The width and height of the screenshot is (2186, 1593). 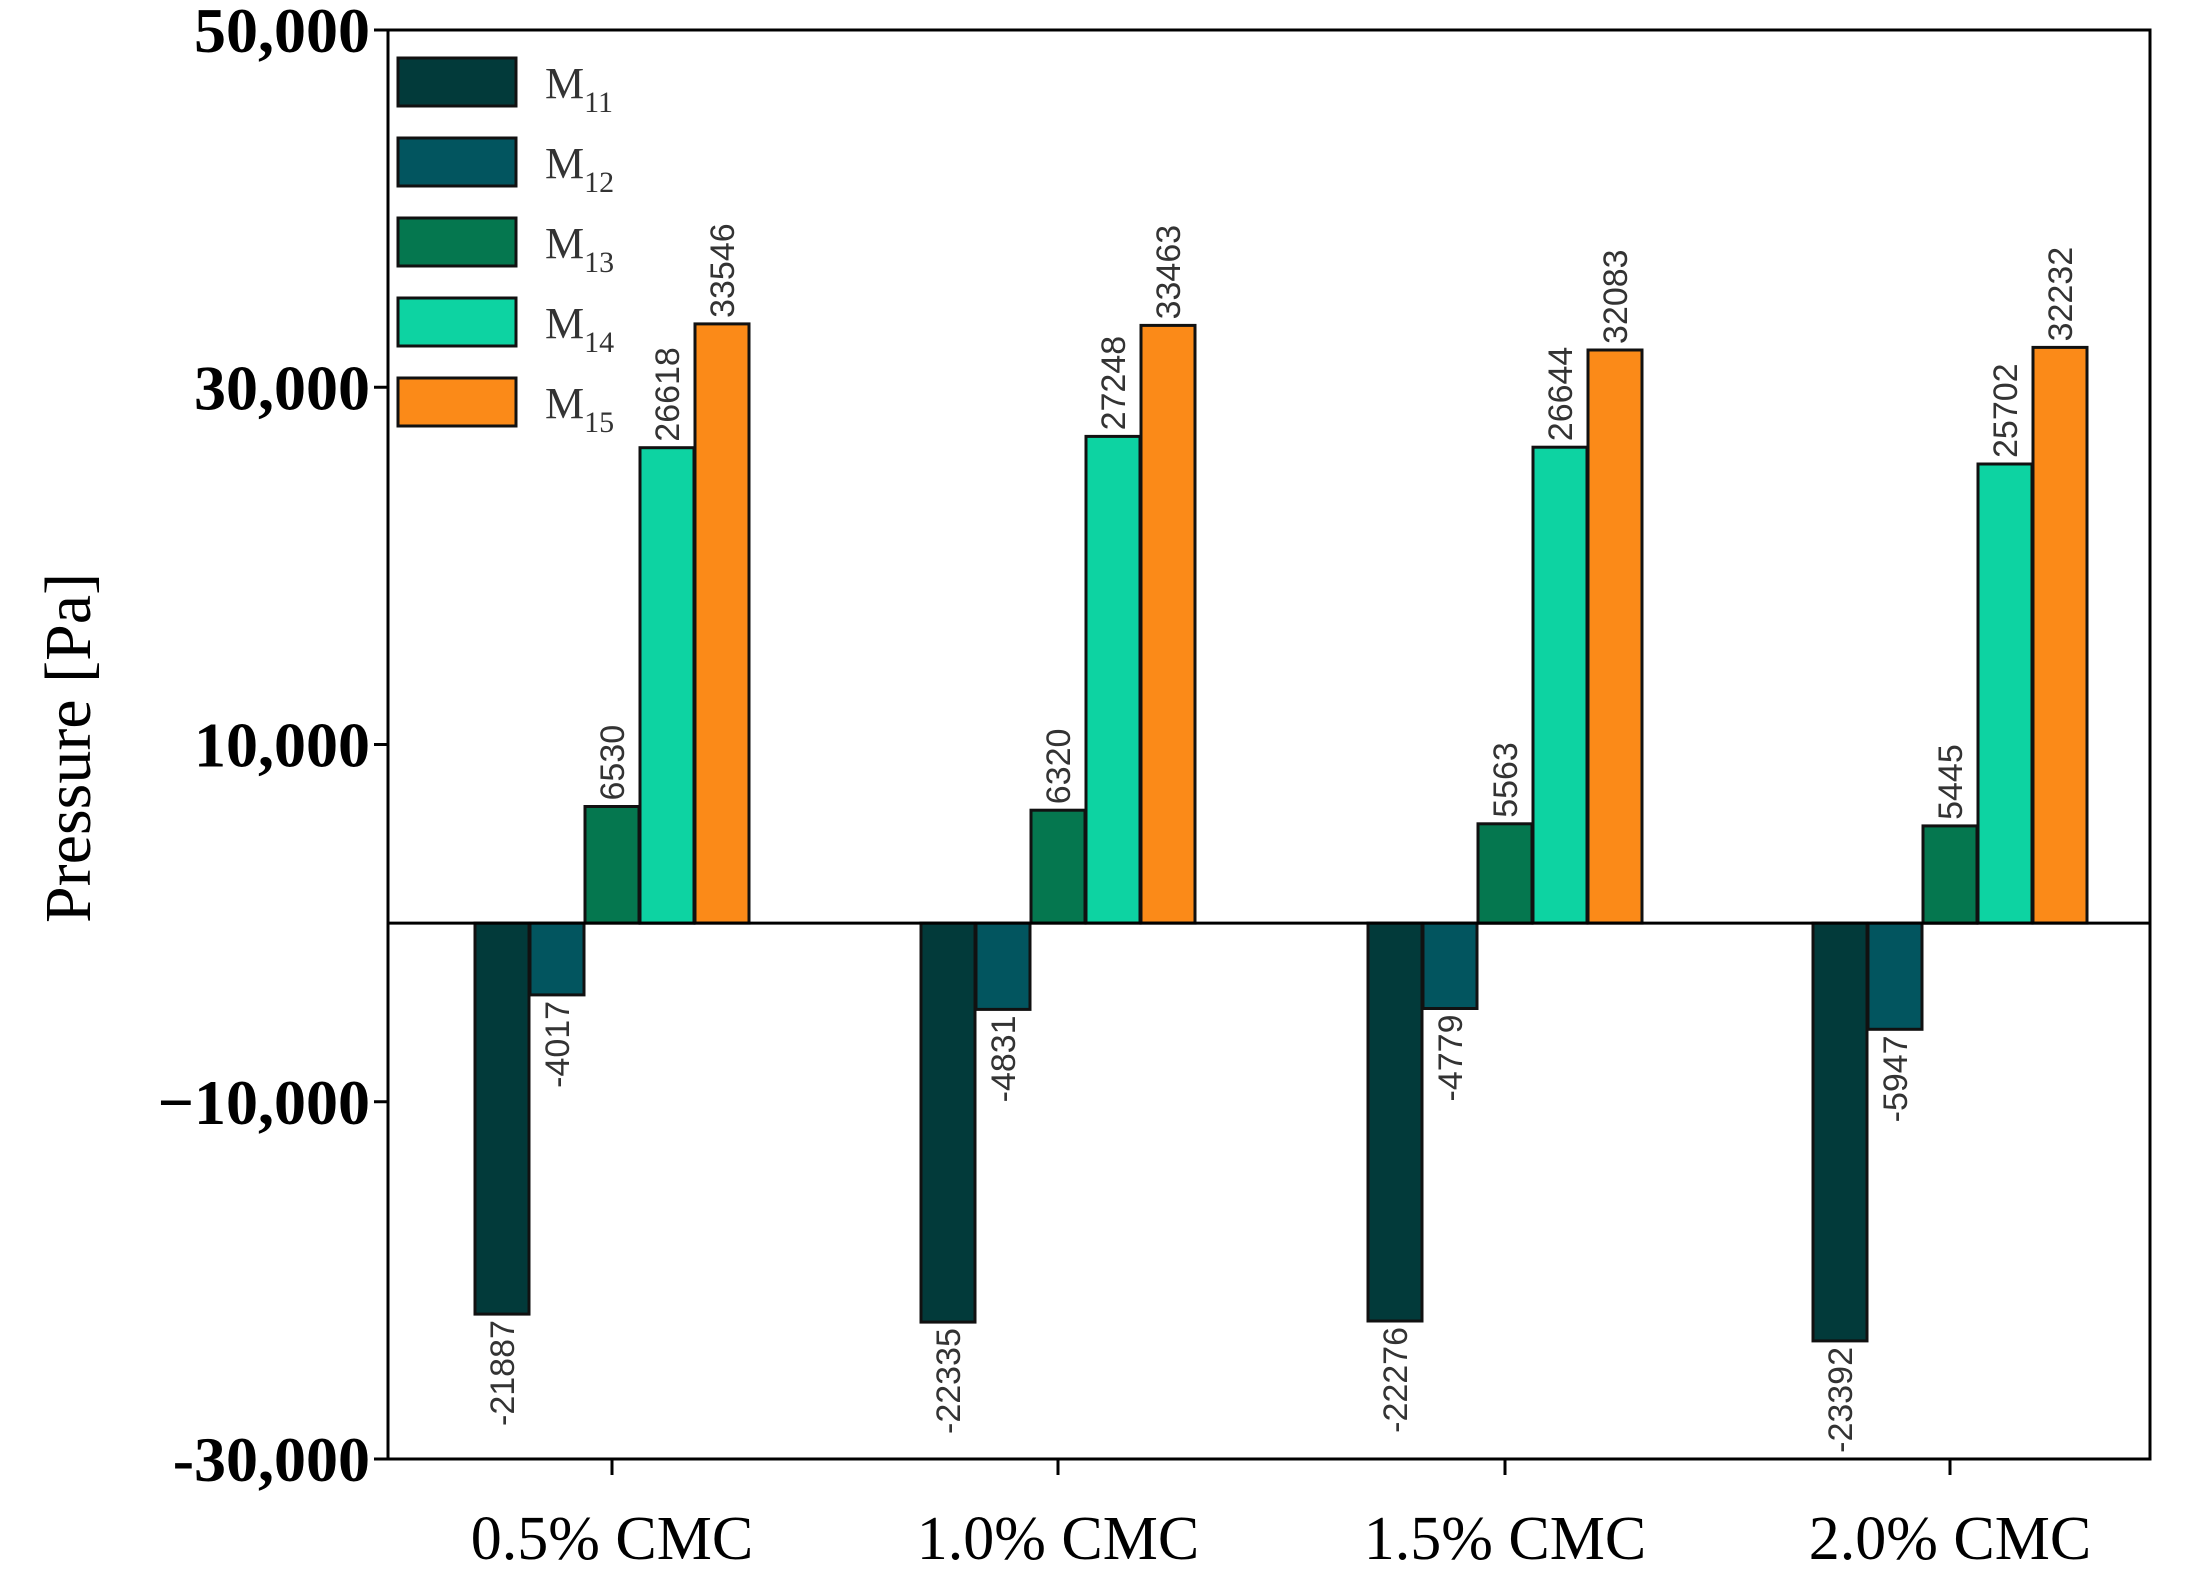 What do you see at coordinates (2006, 410) in the screenshot?
I see `data-label-m14-4: 25702` at bounding box center [2006, 410].